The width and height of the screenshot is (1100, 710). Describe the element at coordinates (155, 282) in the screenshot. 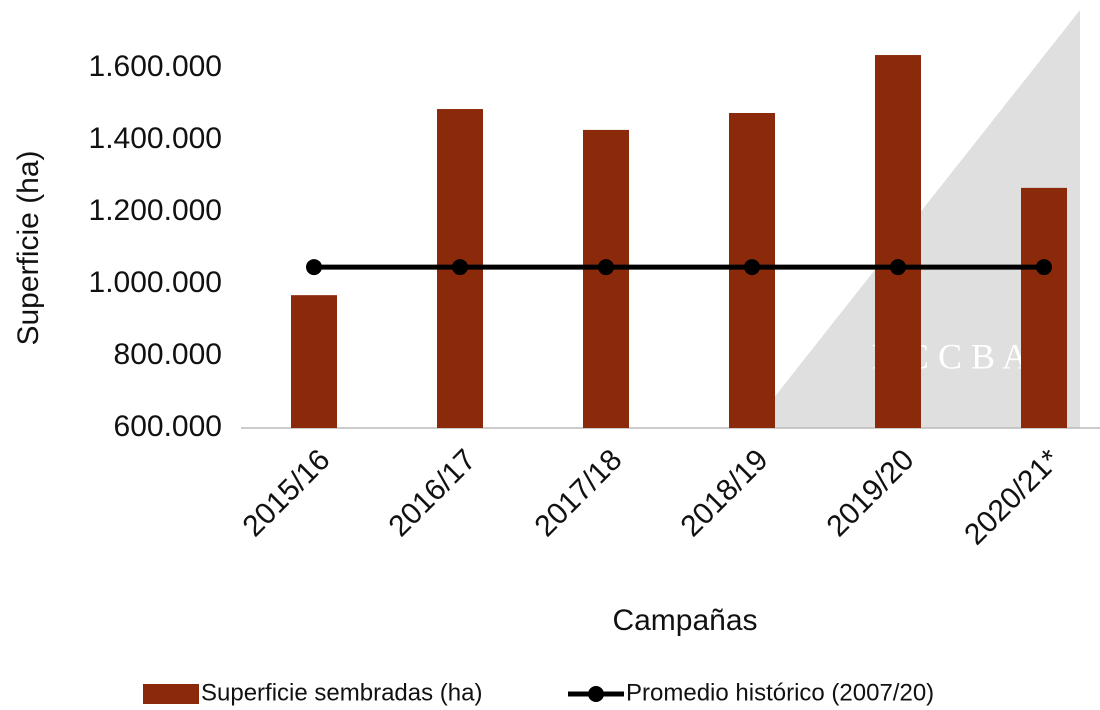

I see `y-tick-label: 1.000.000` at that location.